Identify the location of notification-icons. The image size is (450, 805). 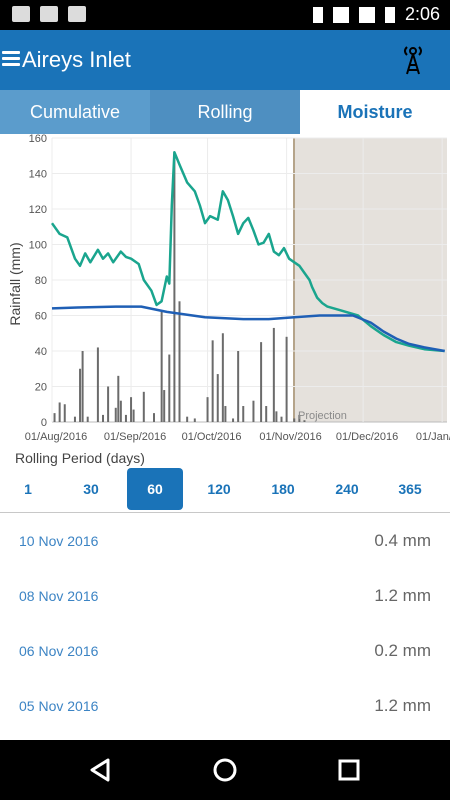
(49, 14).